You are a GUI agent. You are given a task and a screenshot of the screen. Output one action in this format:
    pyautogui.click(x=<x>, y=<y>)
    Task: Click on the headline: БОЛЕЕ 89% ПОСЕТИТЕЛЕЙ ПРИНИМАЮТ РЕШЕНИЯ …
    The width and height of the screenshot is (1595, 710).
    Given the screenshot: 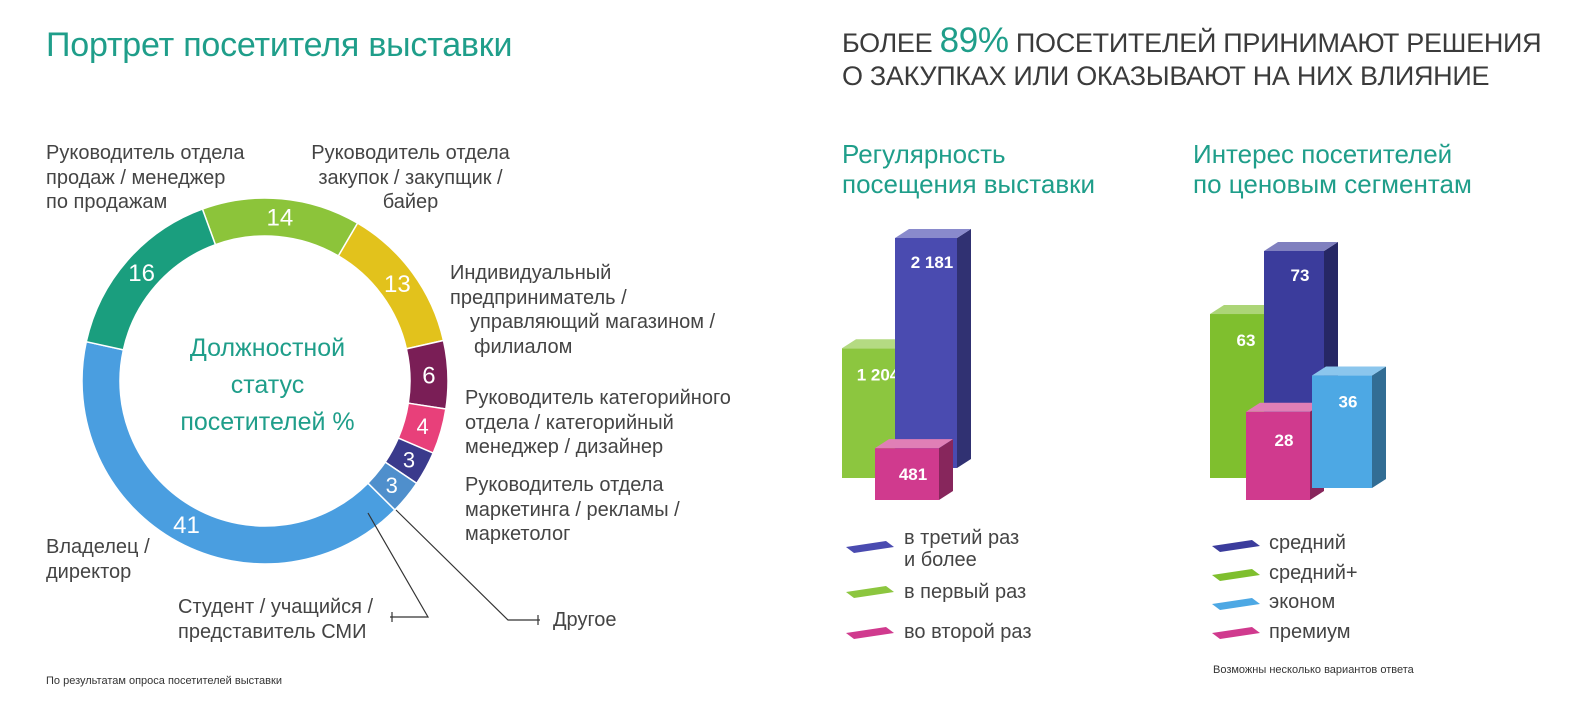 What is the action you would take?
    pyautogui.click(x=1192, y=57)
    